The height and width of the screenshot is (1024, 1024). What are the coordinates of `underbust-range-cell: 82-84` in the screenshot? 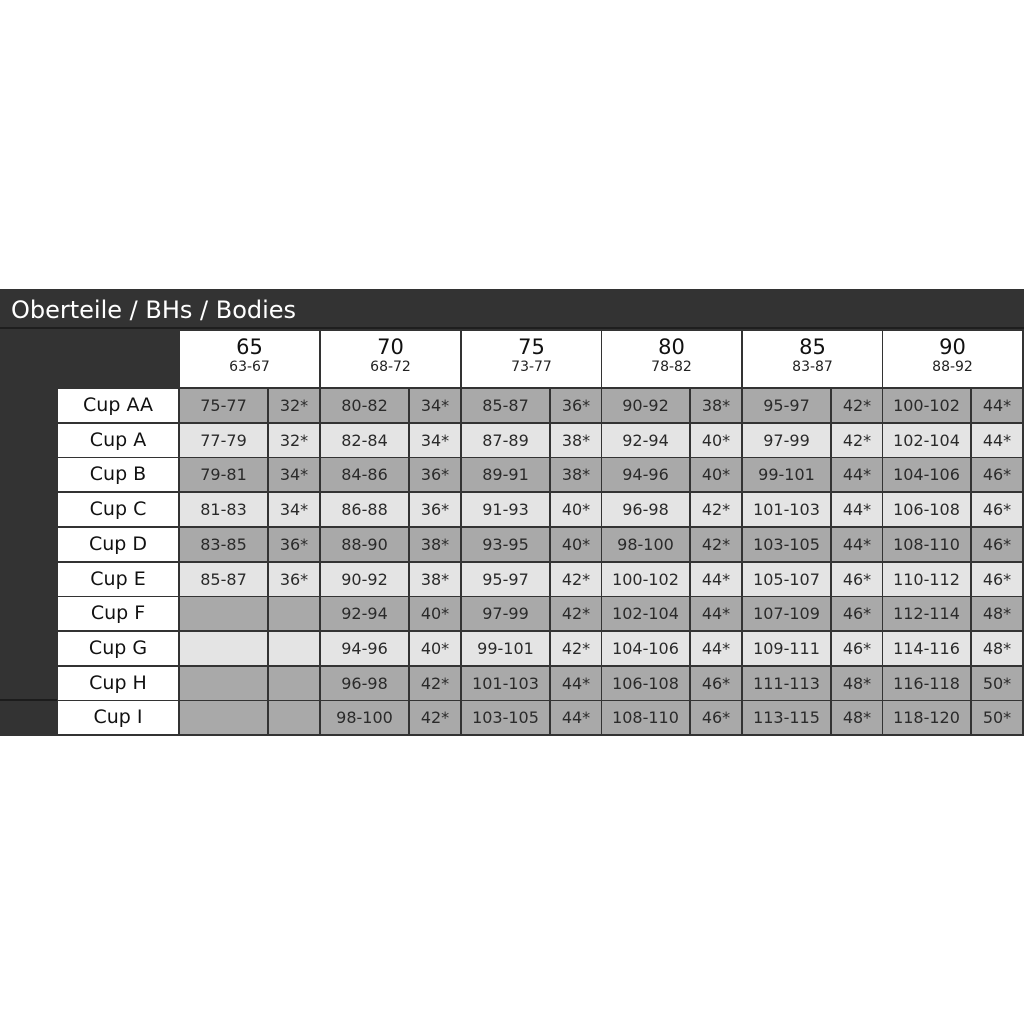 It's located at (364, 440).